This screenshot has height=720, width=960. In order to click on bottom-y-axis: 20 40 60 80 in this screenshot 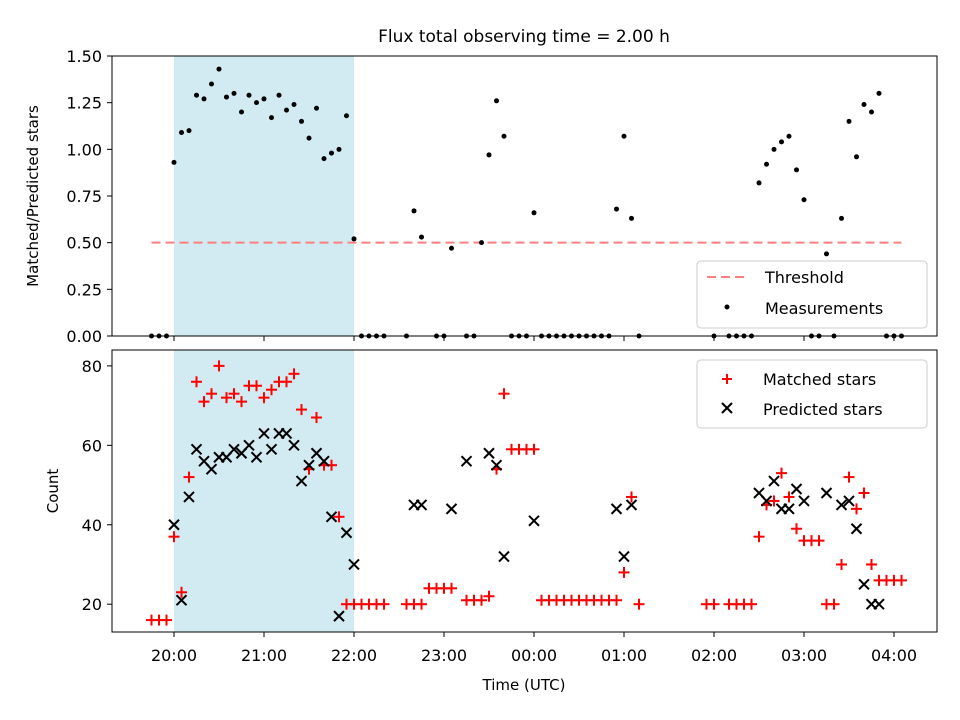, I will do `click(97, 485)`.